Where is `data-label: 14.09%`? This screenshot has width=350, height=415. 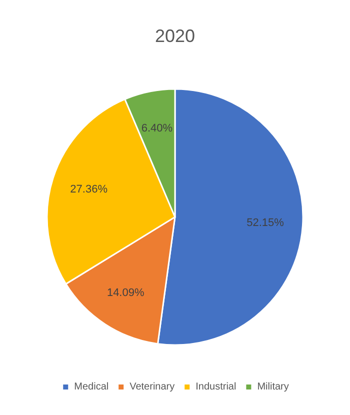 data-label: 14.09% is located at coordinates (125, 292).